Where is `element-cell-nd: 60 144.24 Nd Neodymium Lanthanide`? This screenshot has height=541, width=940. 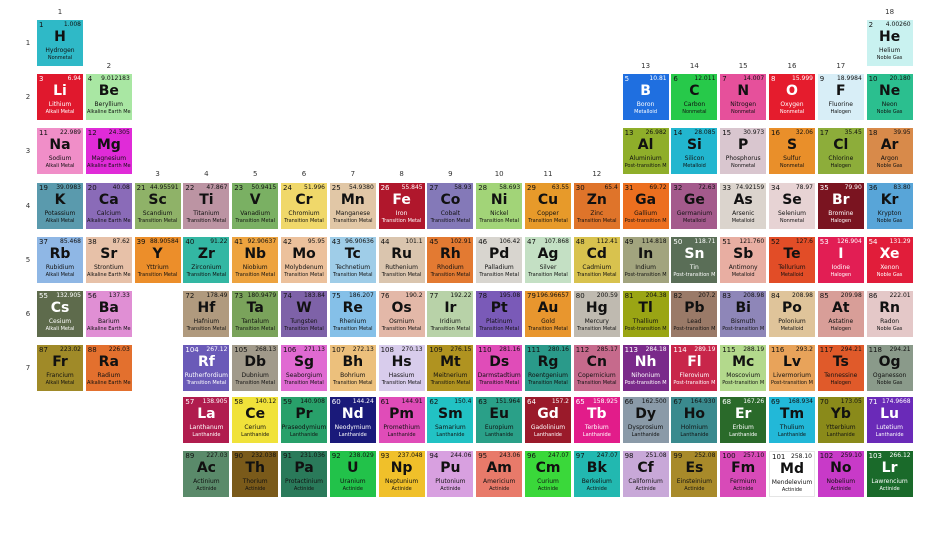 element-cell-nd: 60 144.24 Nd Neodymium Lanthanide is located at coordinates (352, 420).